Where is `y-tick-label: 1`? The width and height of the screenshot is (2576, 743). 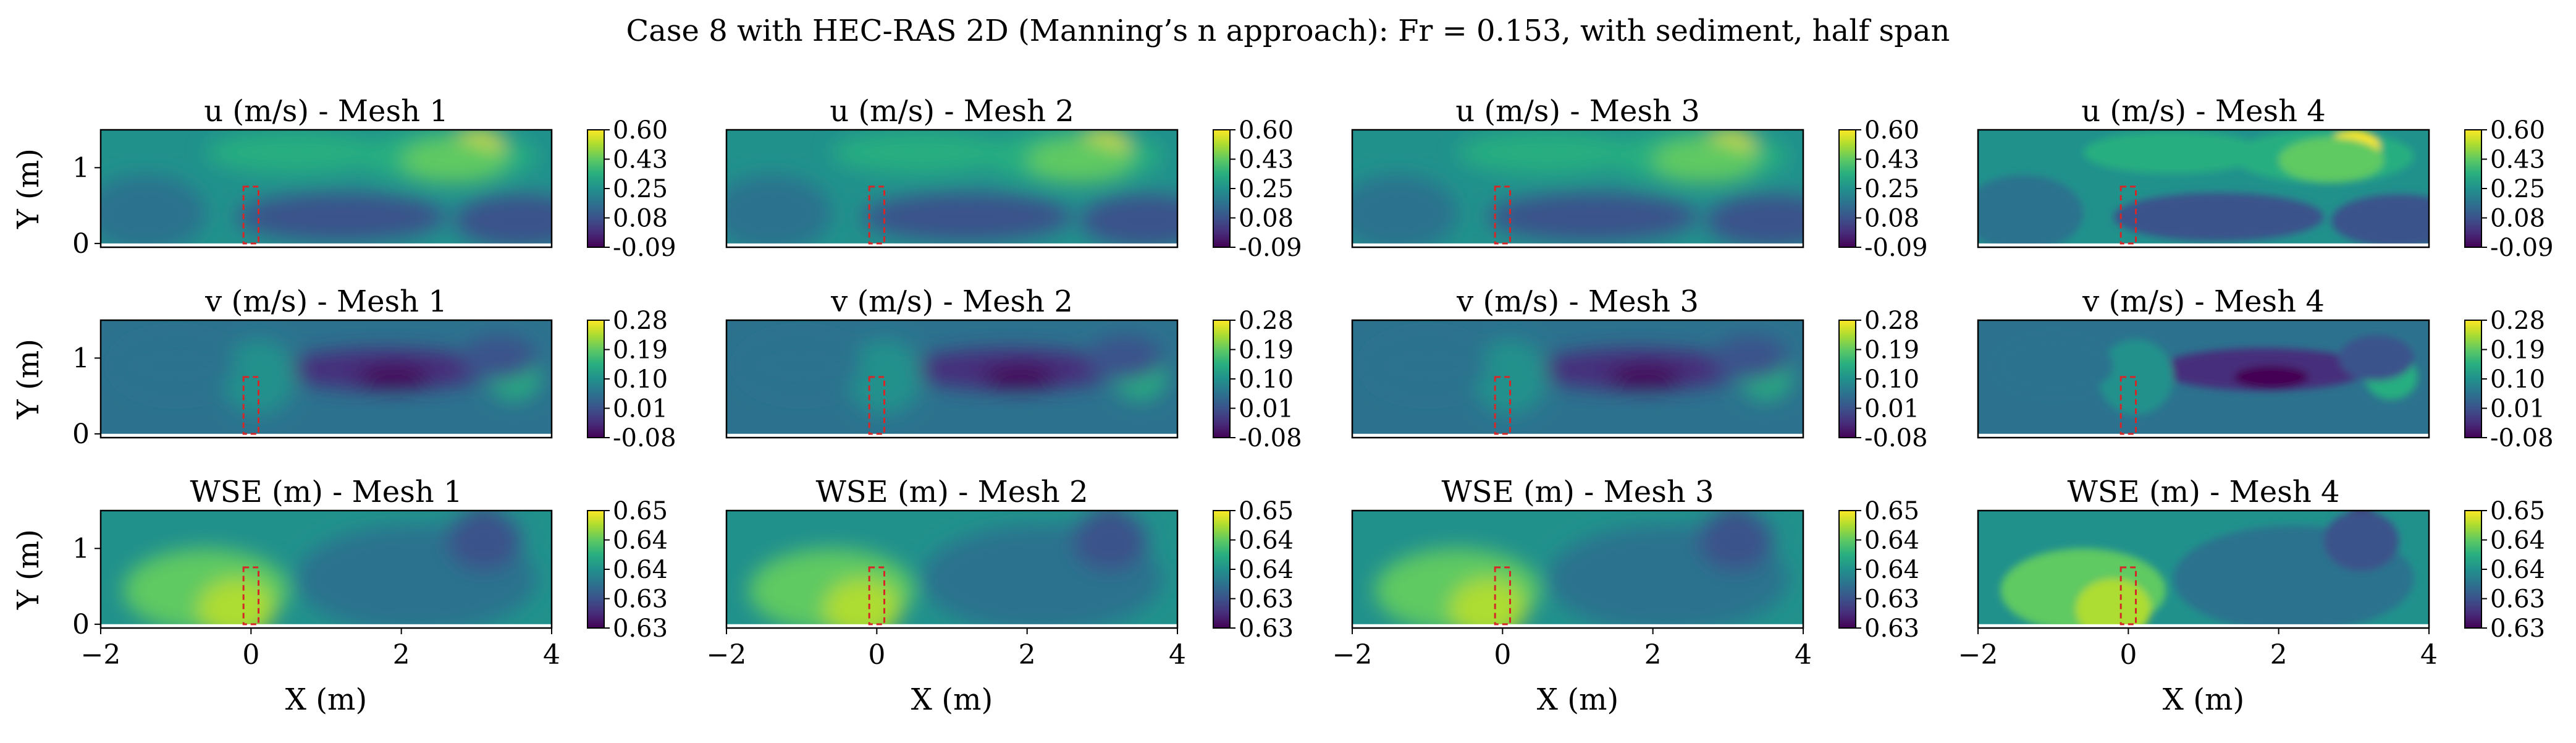
y-tick-label: 1 is located at coordinates (81, 168).